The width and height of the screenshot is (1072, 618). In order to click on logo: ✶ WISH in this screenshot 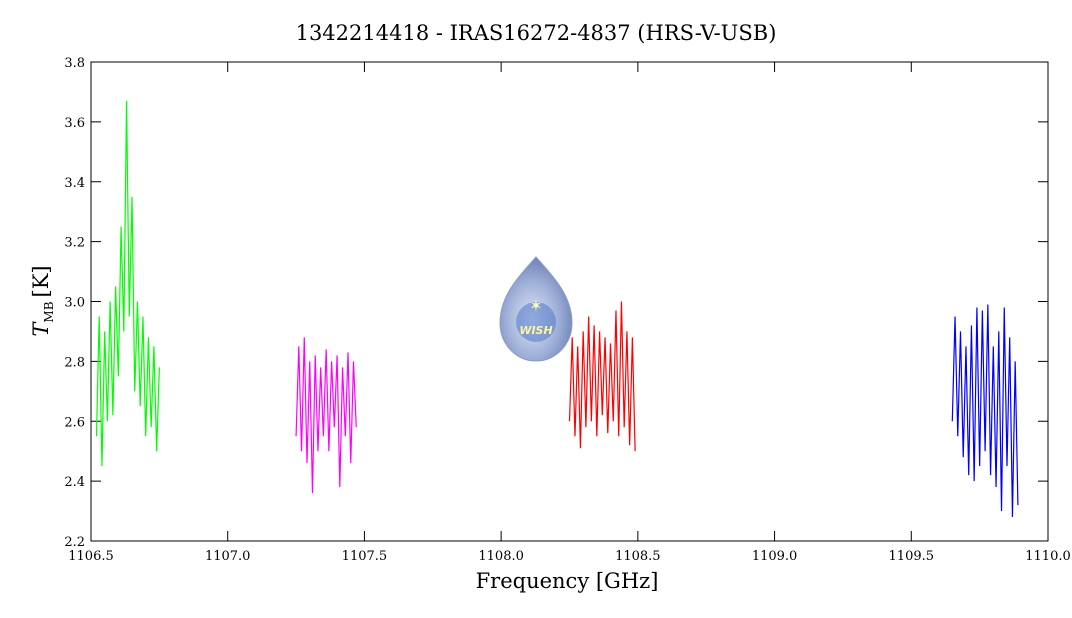, I will do `click(536, 309)`.